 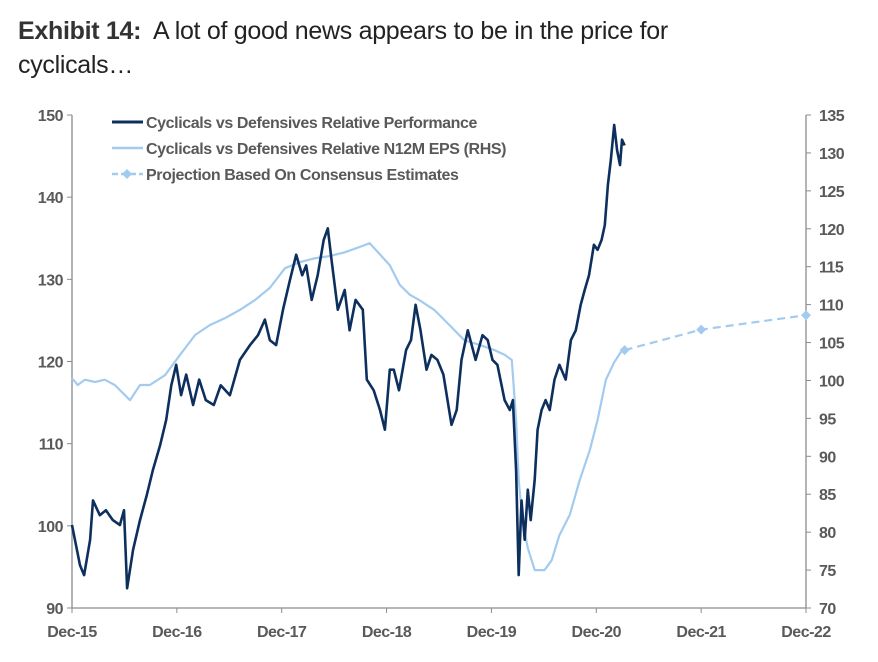 What do you see at coordinates (831, 268) in the screenshot?
I see `right-tick-label: 115` at bounding box center [831, 268].